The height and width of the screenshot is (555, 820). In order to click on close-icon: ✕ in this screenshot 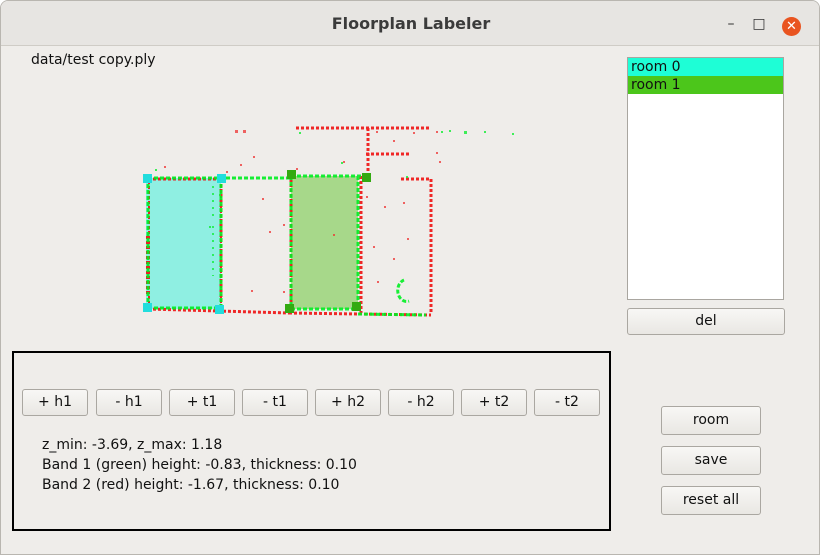, I will do `click(791, 26)`.